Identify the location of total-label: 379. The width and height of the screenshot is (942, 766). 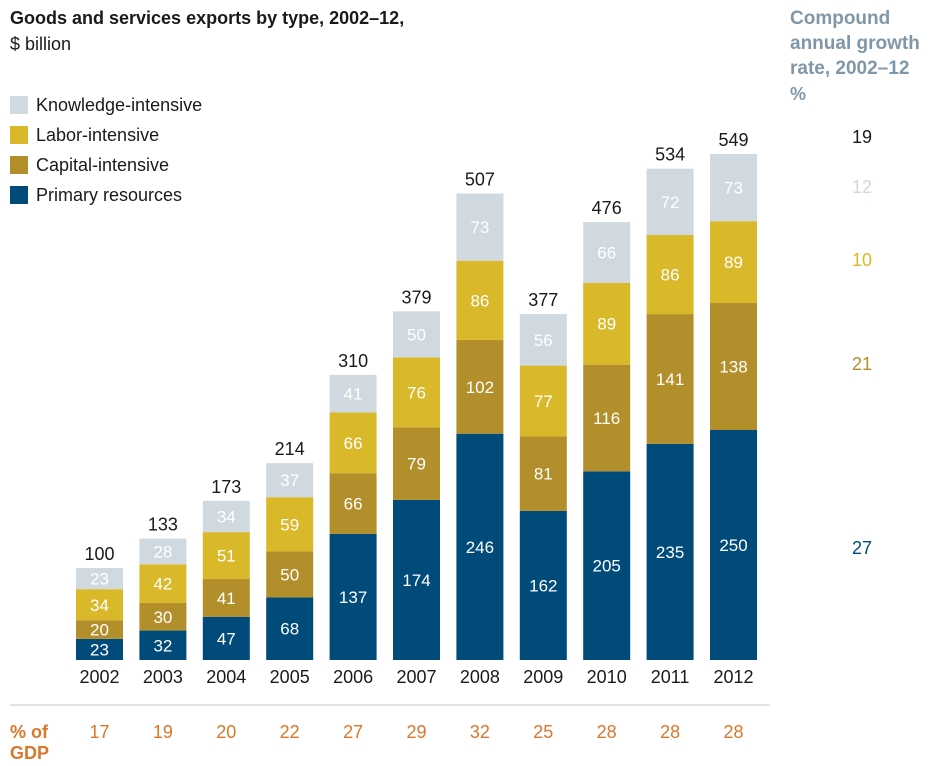
(416, 297).